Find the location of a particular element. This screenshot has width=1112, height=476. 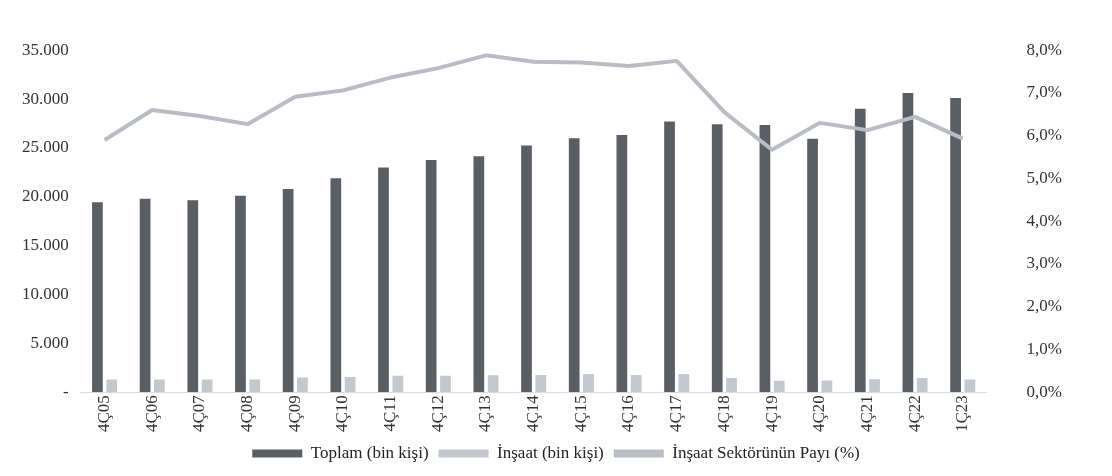

x-tick-label: 4Ç10 is located at coordinates (342, 413).